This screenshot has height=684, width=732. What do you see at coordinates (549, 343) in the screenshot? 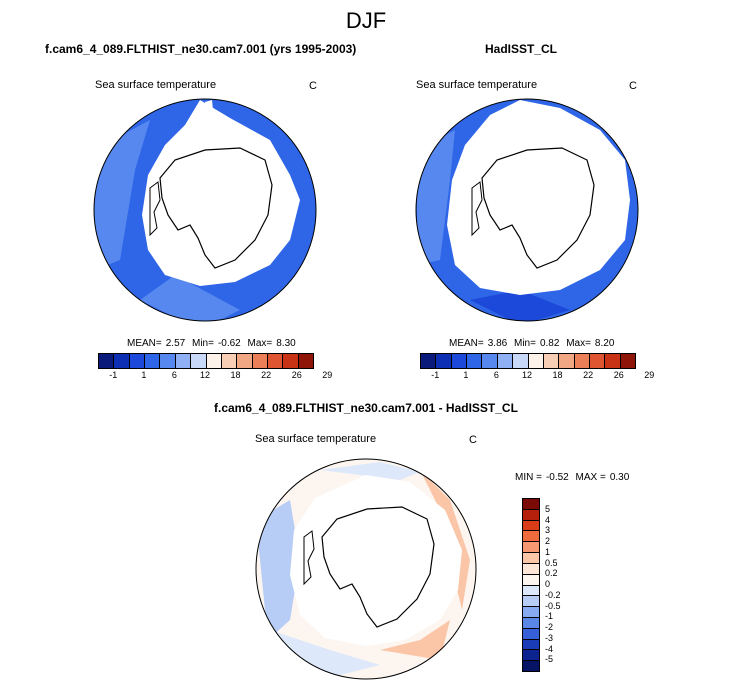
I see `obs-min-value: 0.82` at bounding box center [549, 343].